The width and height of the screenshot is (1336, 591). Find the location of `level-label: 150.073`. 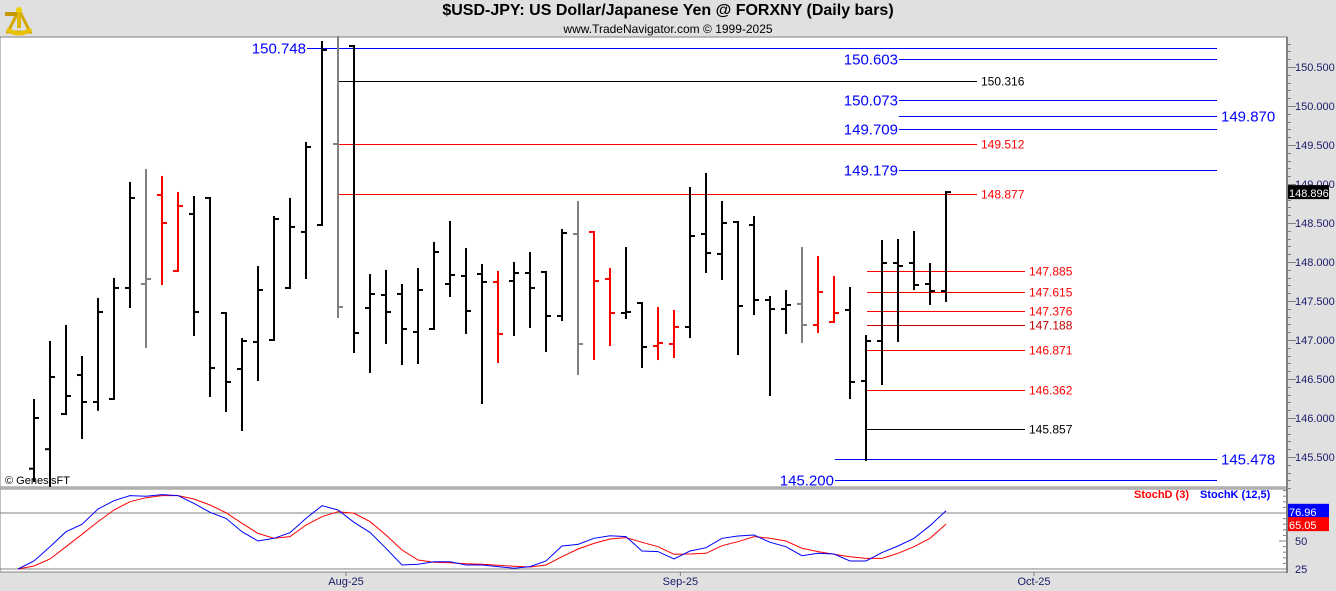

level-label: 150.073 is located at coordinates (871, 101).